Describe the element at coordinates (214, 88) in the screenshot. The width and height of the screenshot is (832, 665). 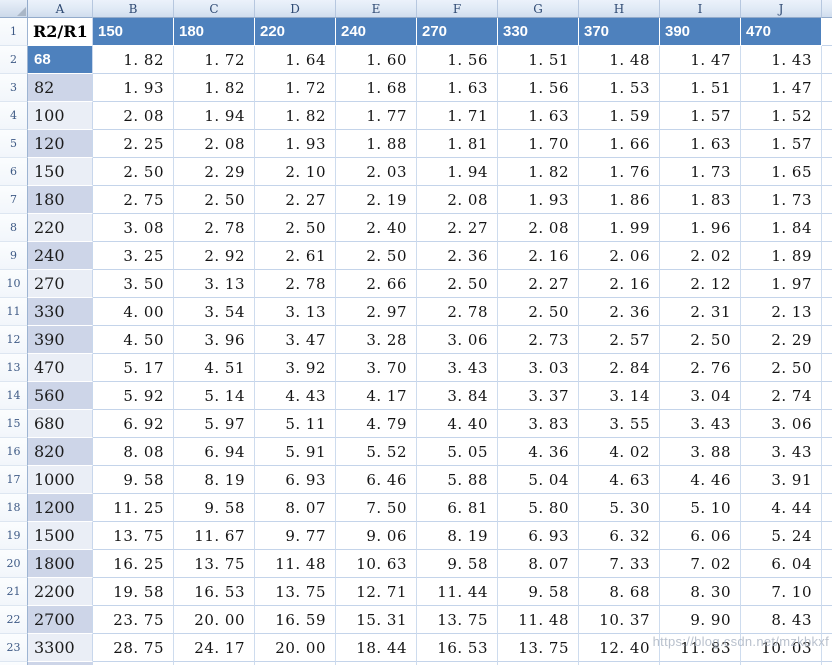
I see `cell-C3: 1. 82` at that location.